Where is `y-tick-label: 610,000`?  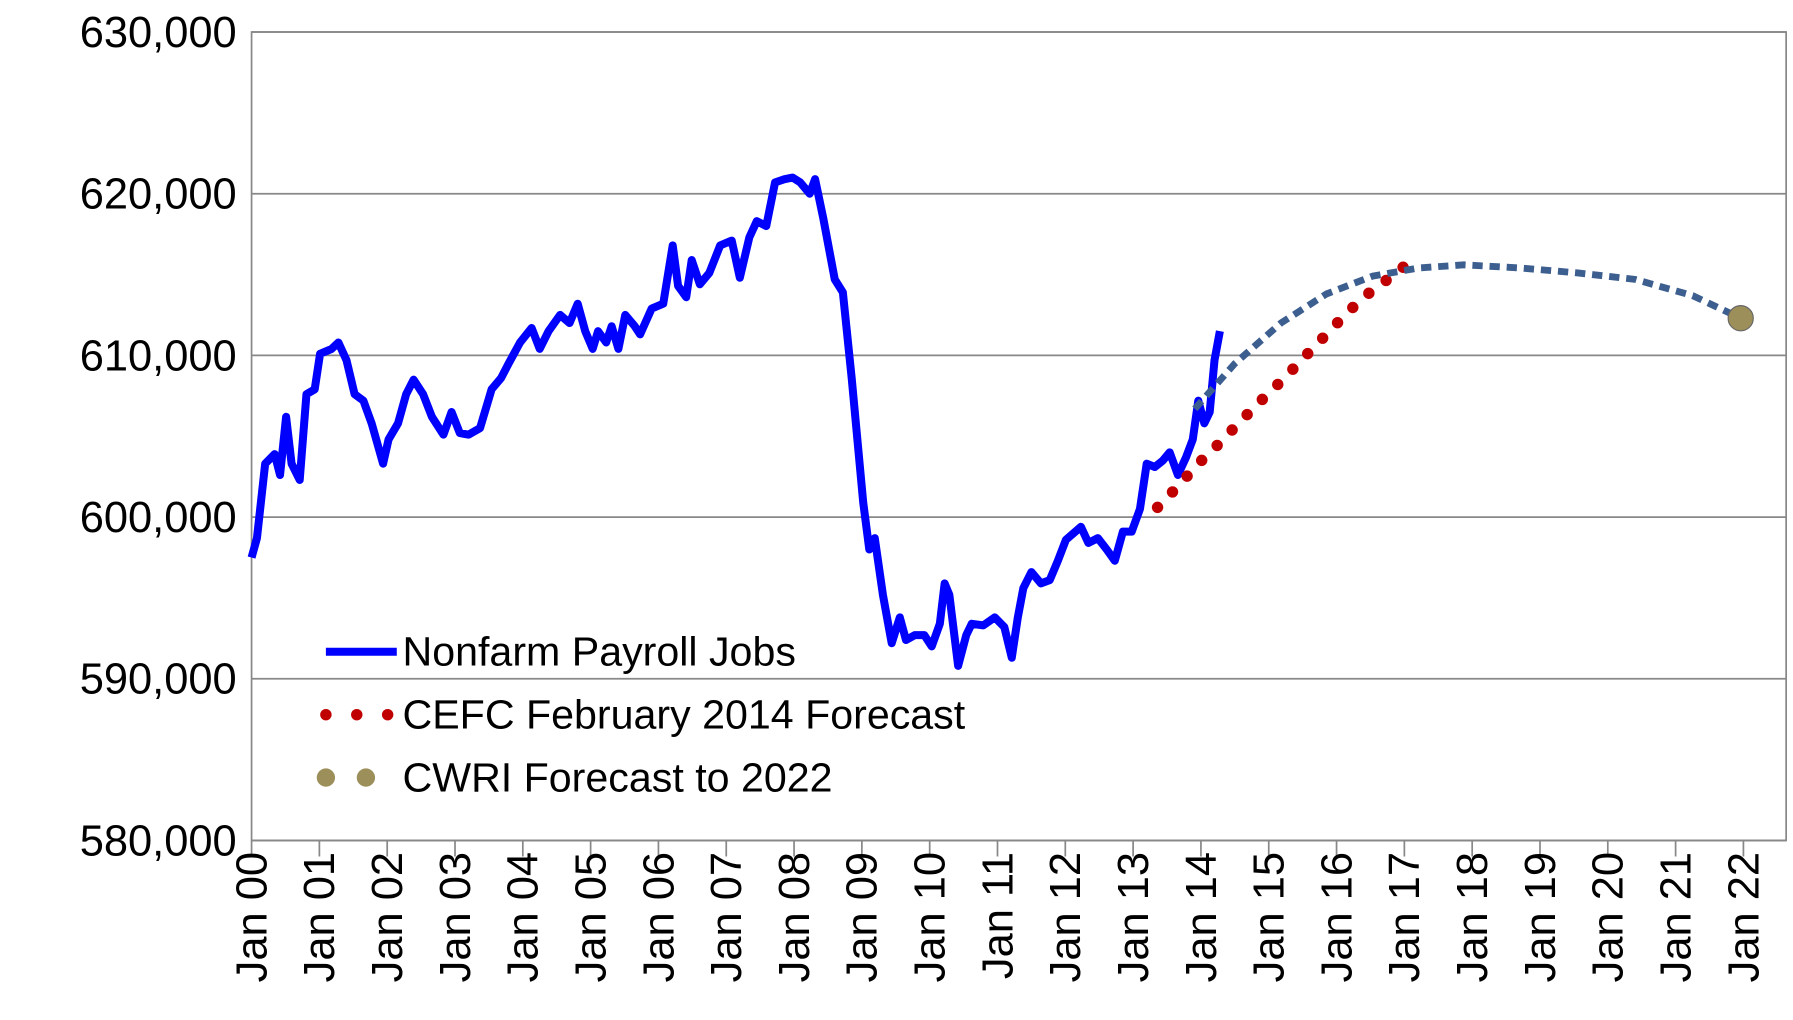 y-tick-label: 610,000 is located at coordinates (158, 356).